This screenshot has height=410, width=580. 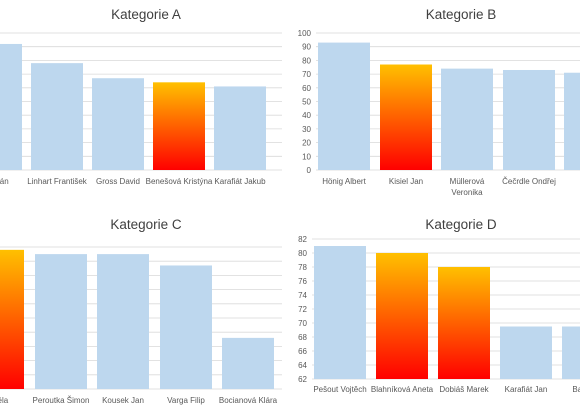 What do you see at coordinates (123, 400) in the screenshot?
I see `category-label: Kousek Jan` at bounding box center [123, 400].